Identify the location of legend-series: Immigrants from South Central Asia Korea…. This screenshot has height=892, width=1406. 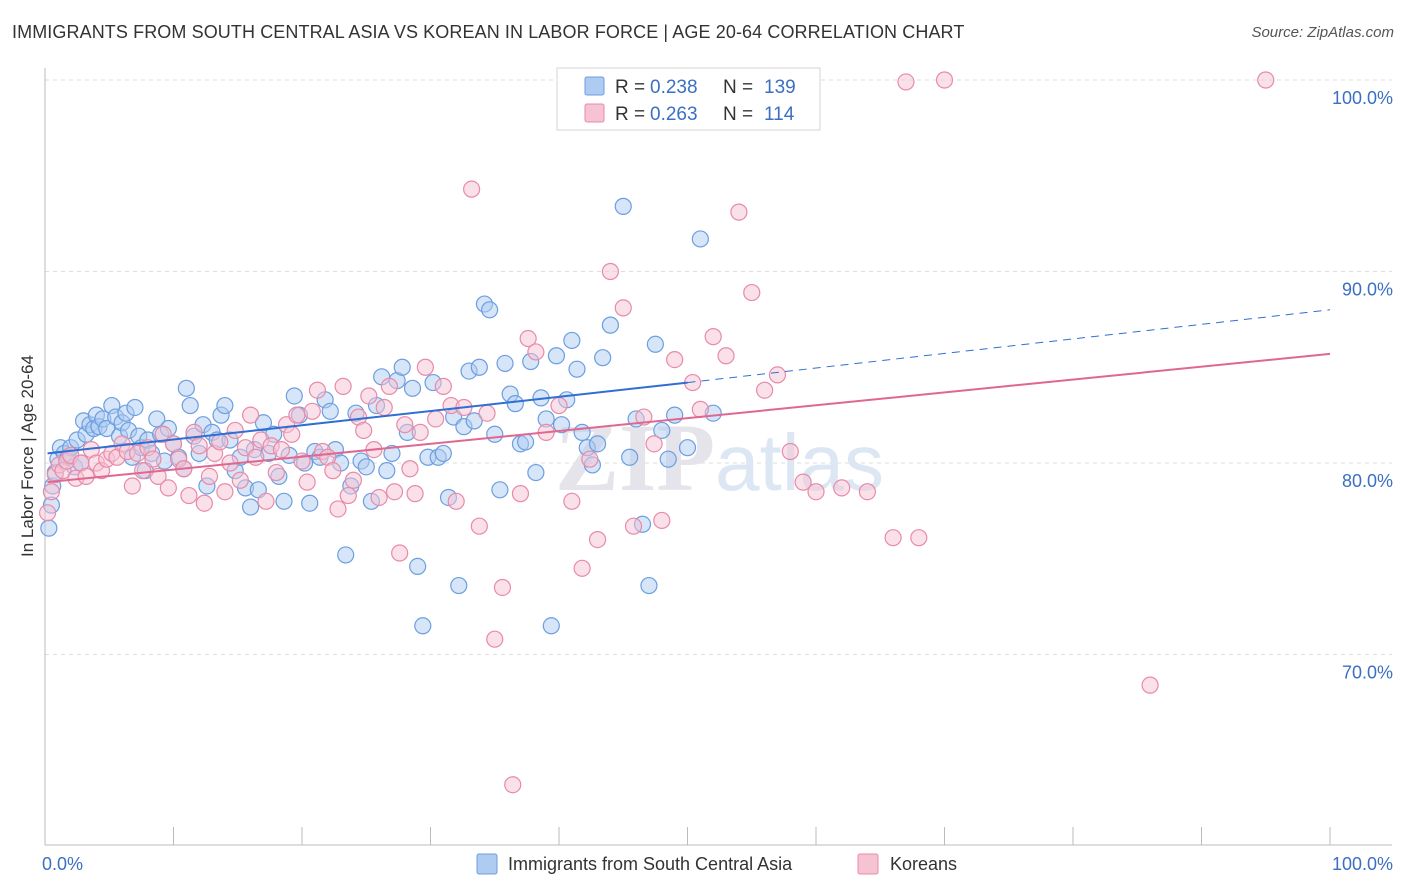
(716, 864).